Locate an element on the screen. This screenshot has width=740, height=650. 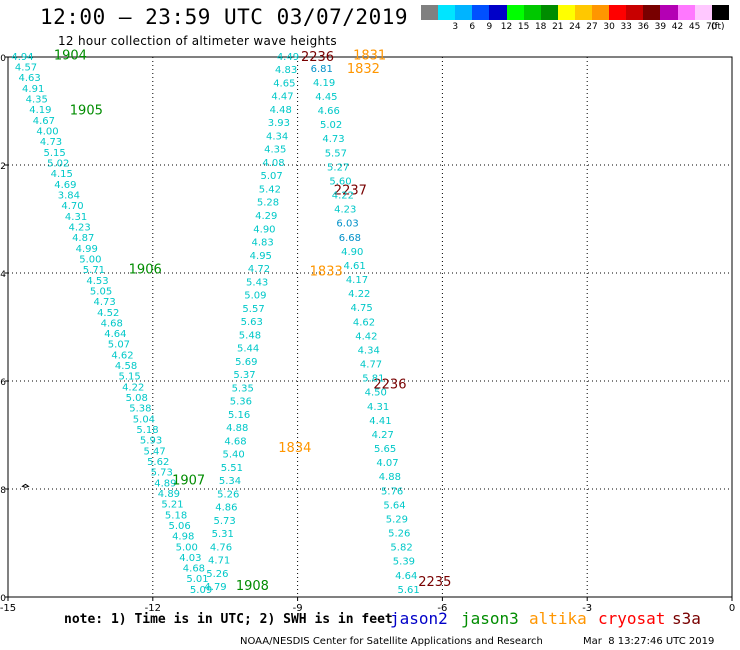
swh-value-label: 5.76 is located at coordinates (392, 491).